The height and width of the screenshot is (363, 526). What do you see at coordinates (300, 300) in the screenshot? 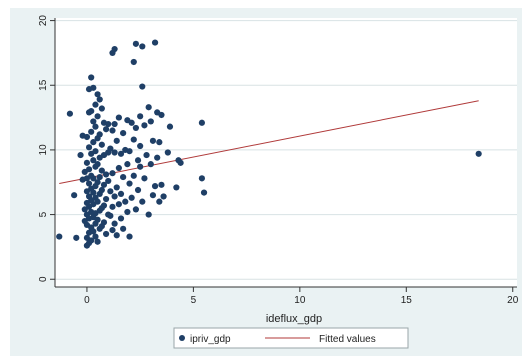
I see `x-tick-label-10: 10` at bounding box center [300, 300].